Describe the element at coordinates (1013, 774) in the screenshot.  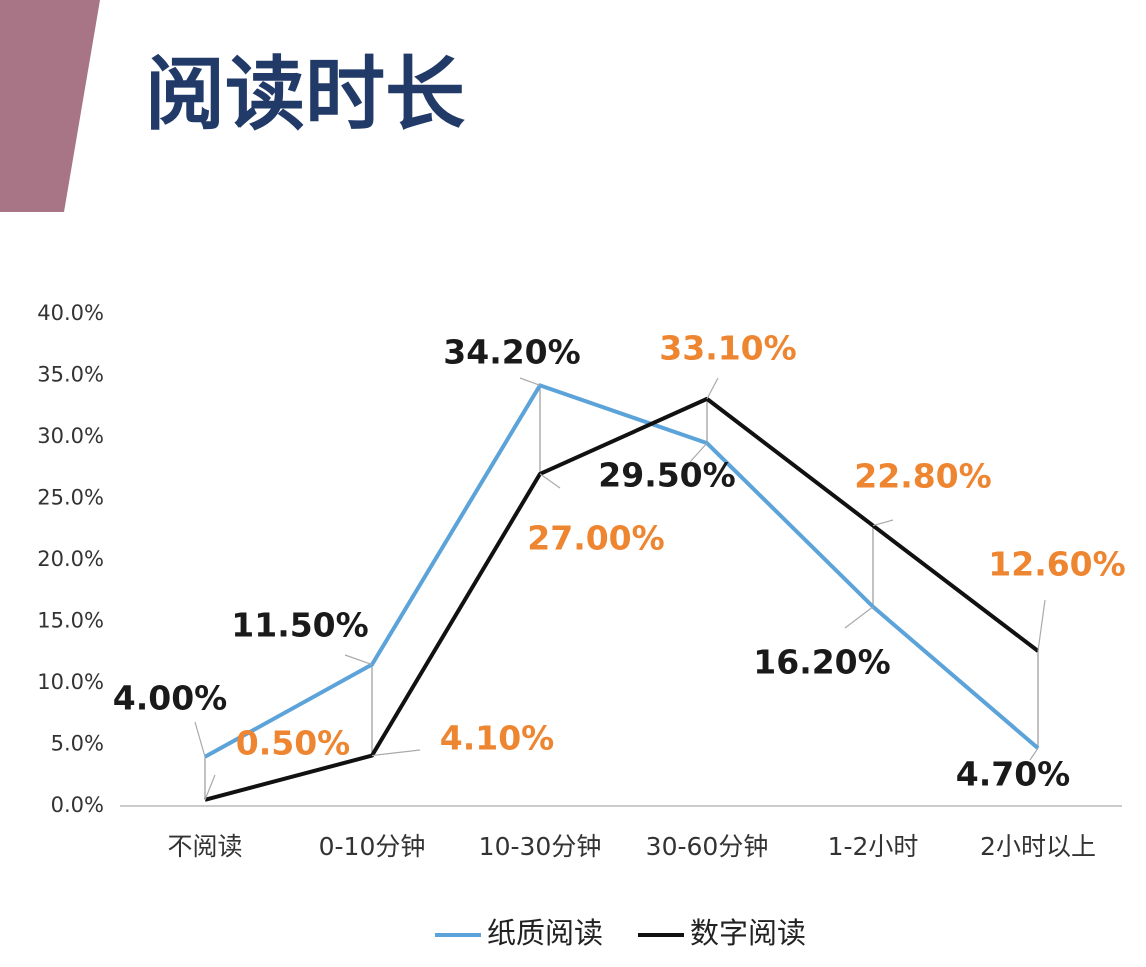
I see `data-label: 4.70%` at that location.